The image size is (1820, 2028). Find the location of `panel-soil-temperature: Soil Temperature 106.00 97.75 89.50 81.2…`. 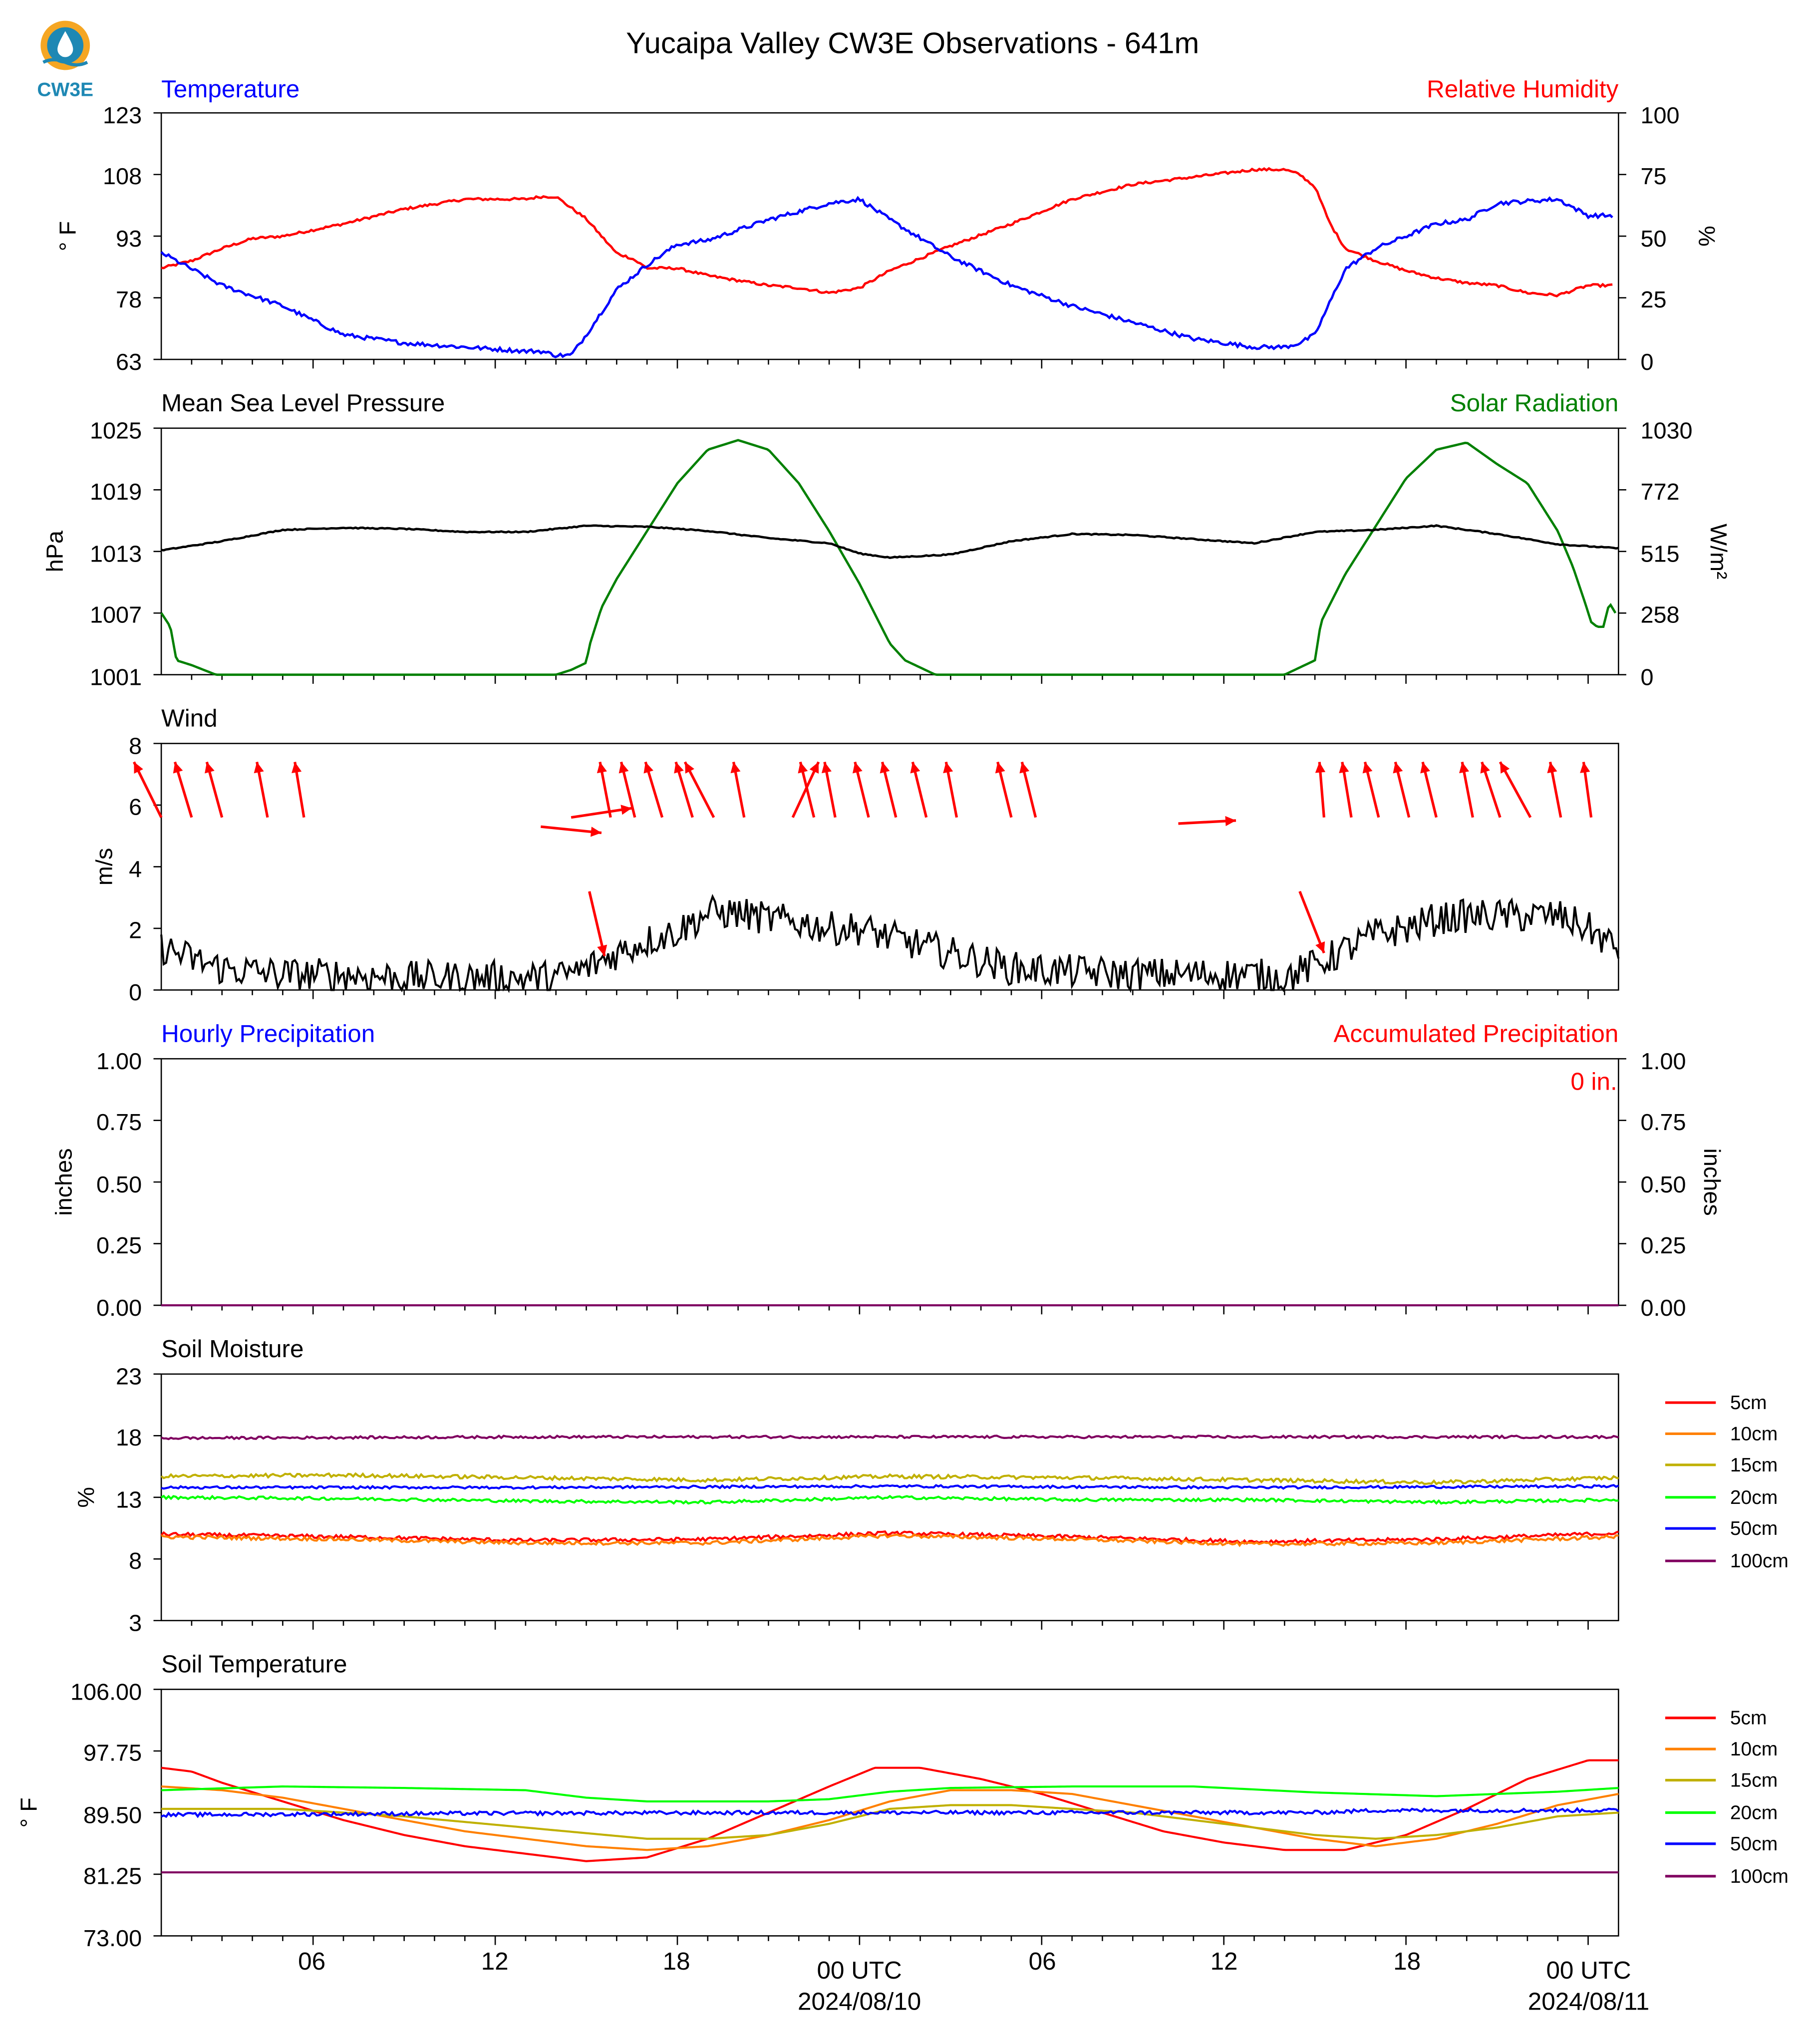

panel-soil-temperature: Soil Temperature 106.00 97.75 89.50 81.2… is located at coordinates (902, 1801).